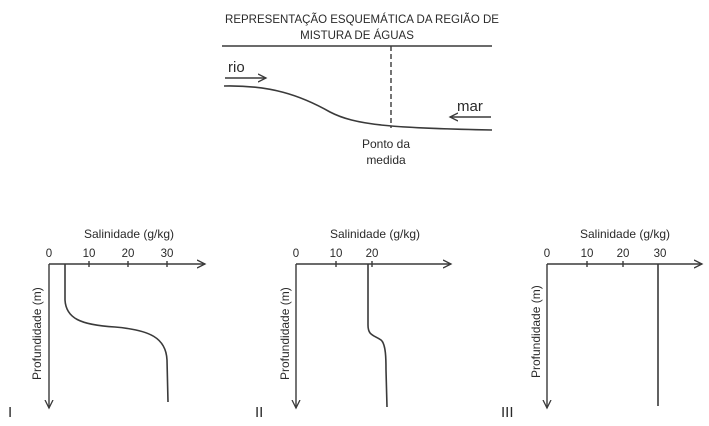  Describe the element at coordinates (660, 254) in the screenshot. I see `graph-iii-tick-30: 30` at that location.